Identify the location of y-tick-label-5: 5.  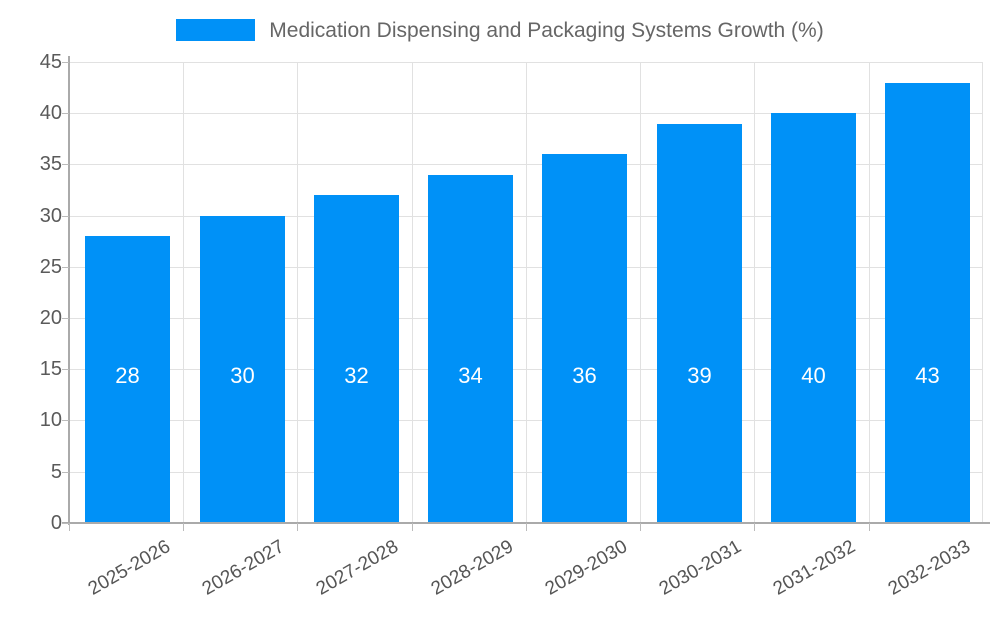
(56, 472).